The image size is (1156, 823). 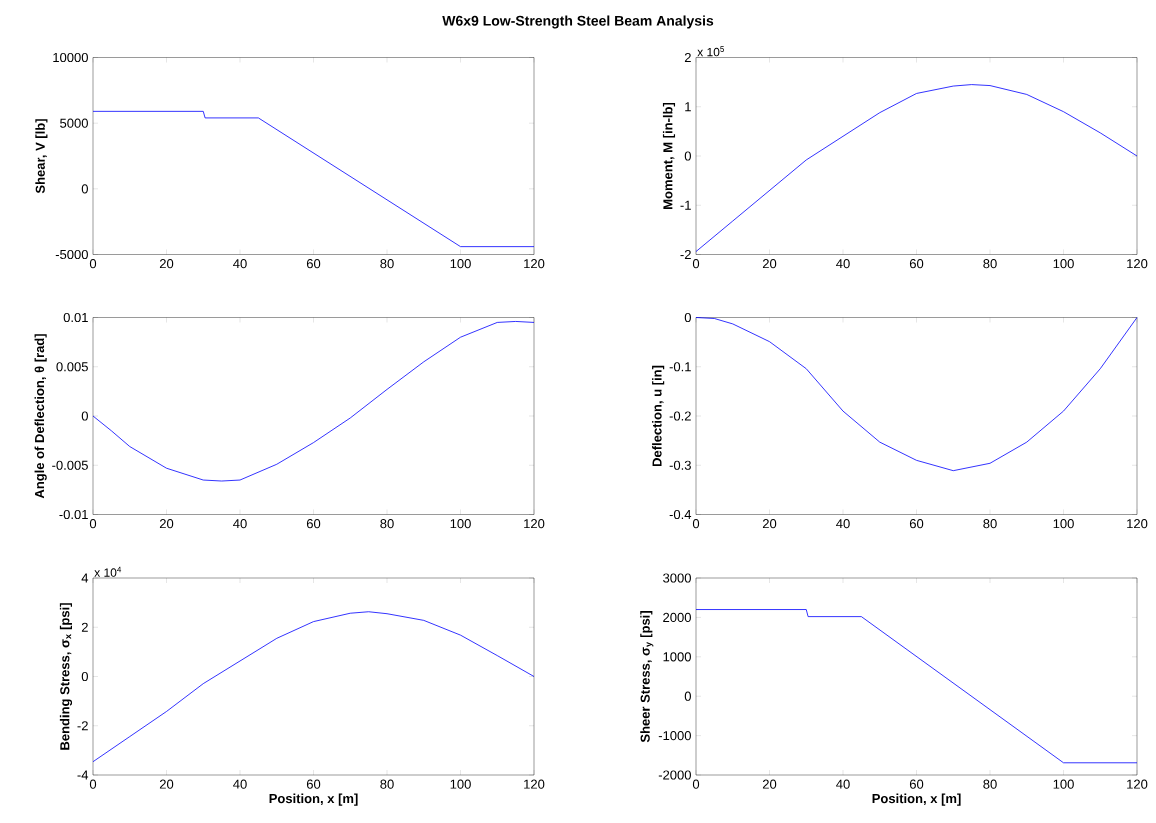 What do you see at coordinates (680, 367) in the screenshot?
I see `y-tick-label: -0.1` at bounding box center [680, 367].